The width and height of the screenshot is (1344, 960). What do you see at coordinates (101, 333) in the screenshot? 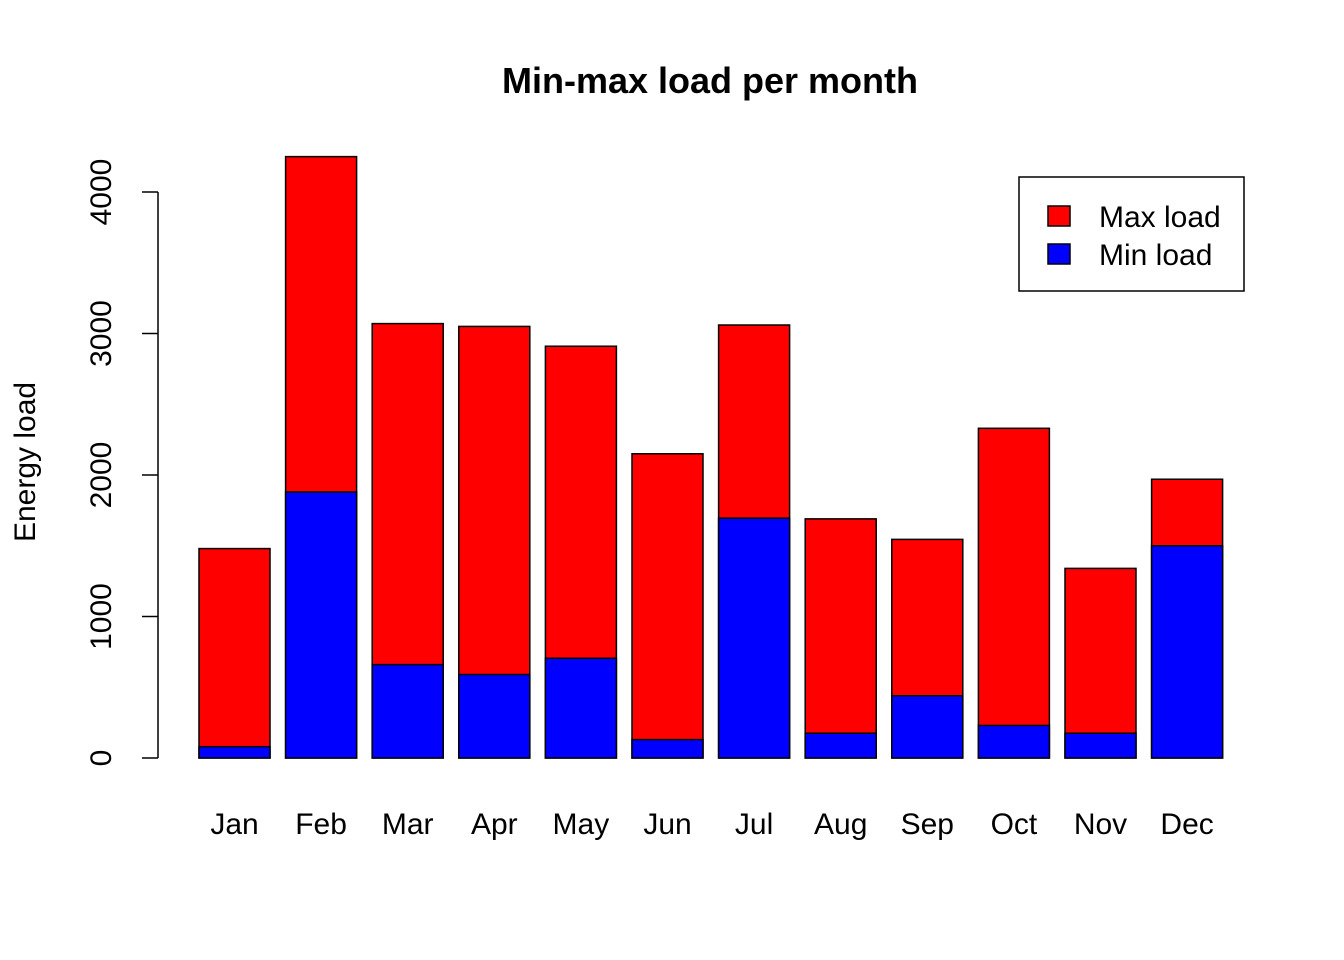
I see `y-tick-label: 3000` at bounding box center [101, 333].